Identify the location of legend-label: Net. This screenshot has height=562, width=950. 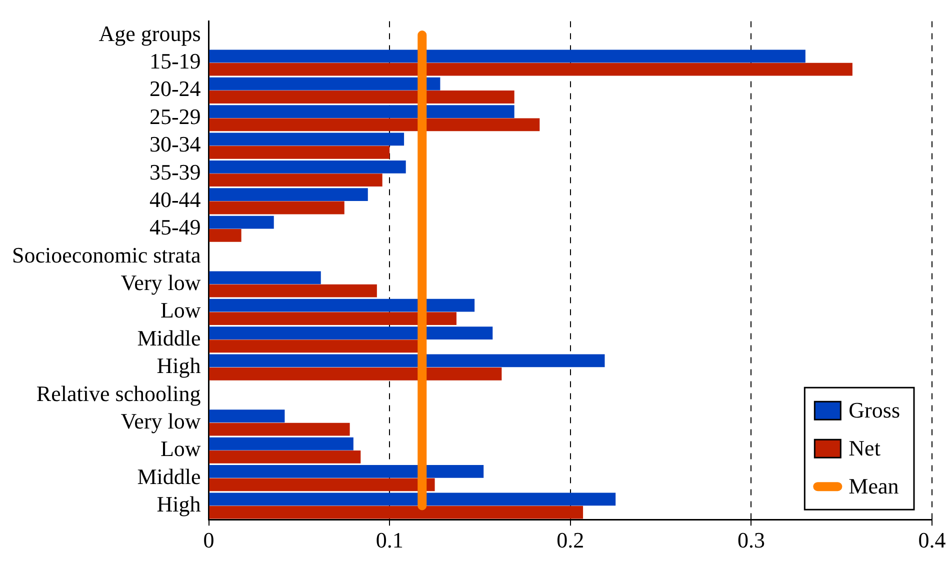
(864, 447).